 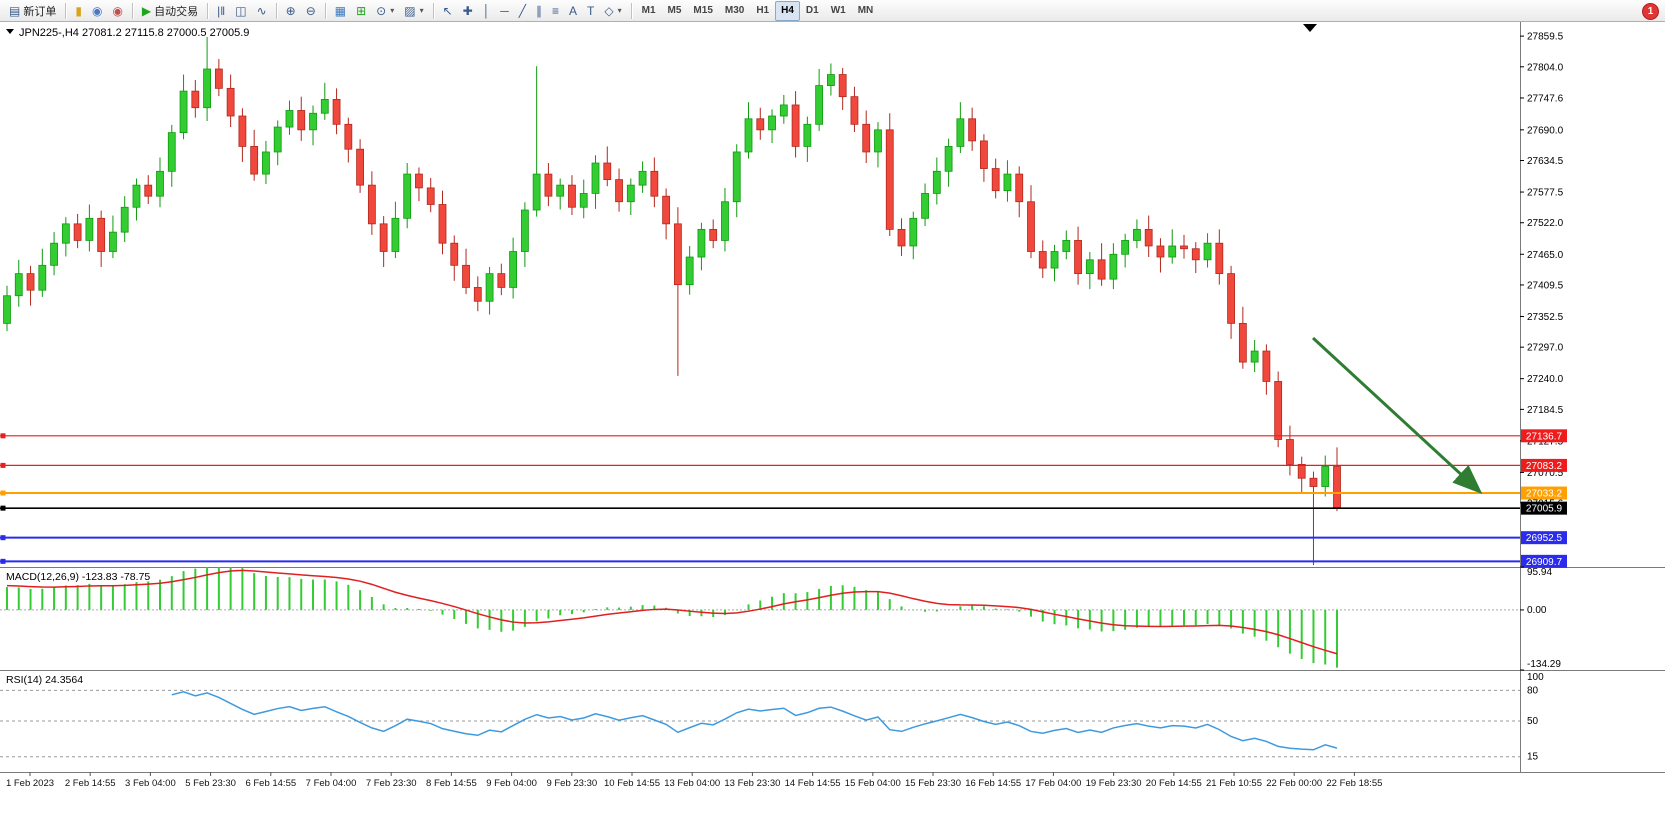 What do you see at coordinates (511, 783) in the screenshot?
I see `time-axis-label: 9 Feb 04:00` at bounding box center [511, 783].